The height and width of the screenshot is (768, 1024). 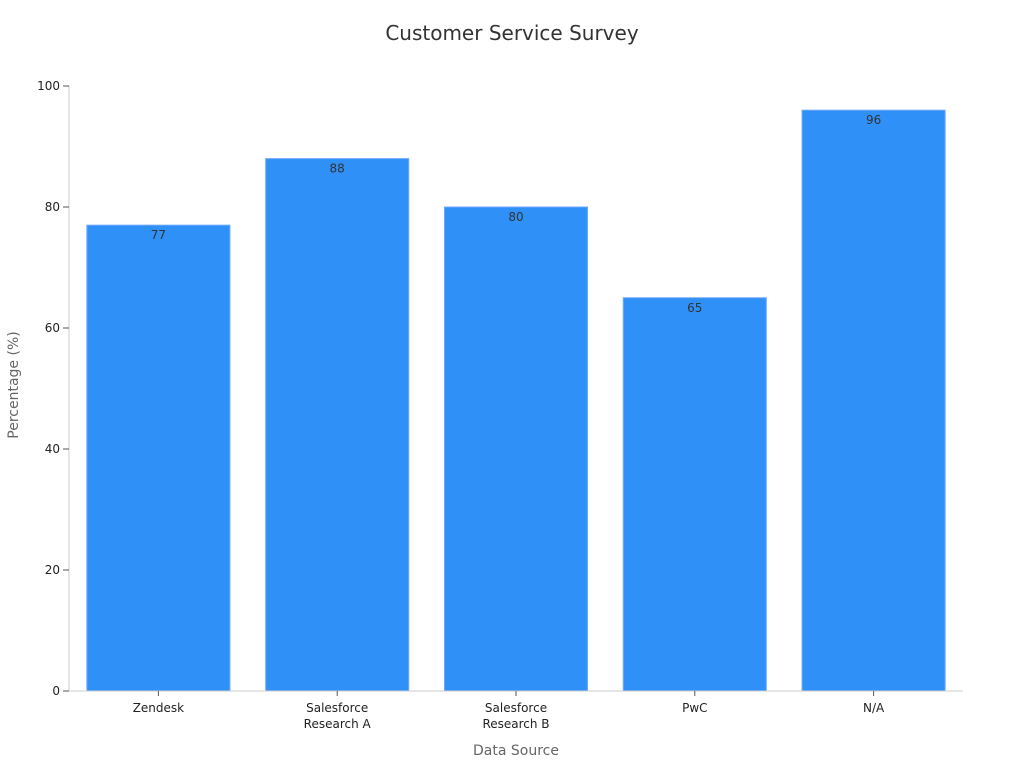 I want to click on y-tick-label: 80, so click(x=52, y=207).